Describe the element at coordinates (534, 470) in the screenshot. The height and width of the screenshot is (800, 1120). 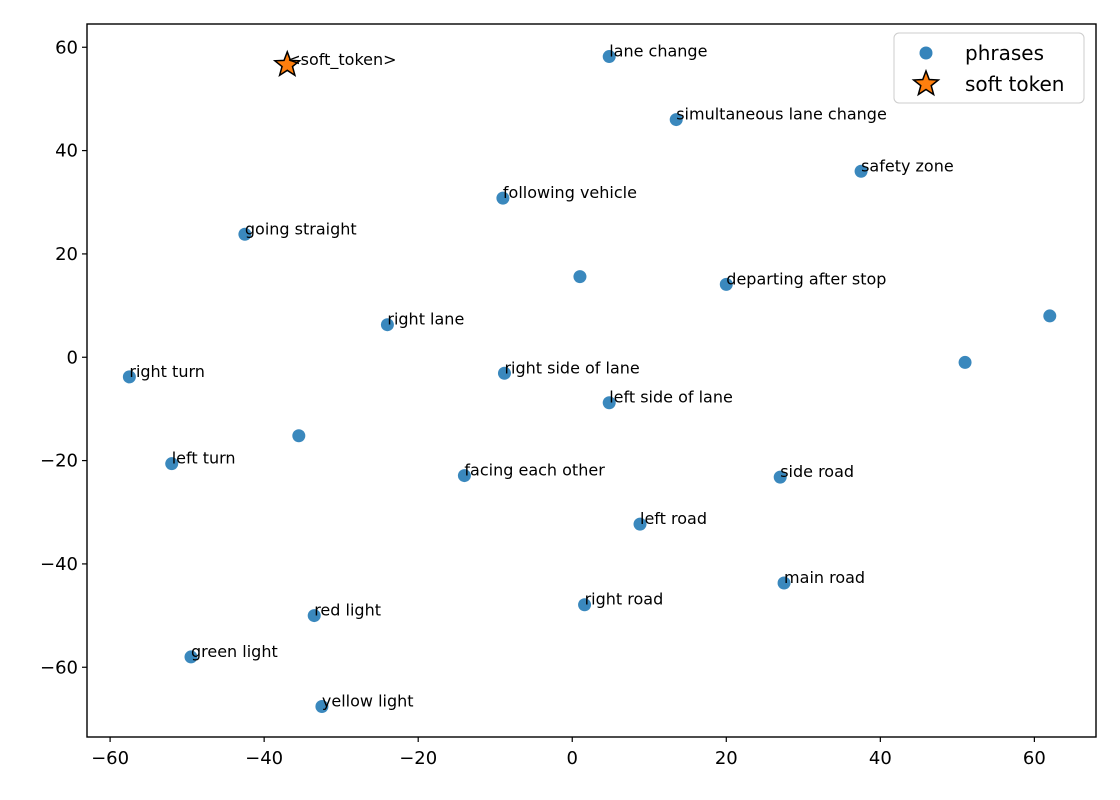
I see `phrase-label: facing each other` at that location.